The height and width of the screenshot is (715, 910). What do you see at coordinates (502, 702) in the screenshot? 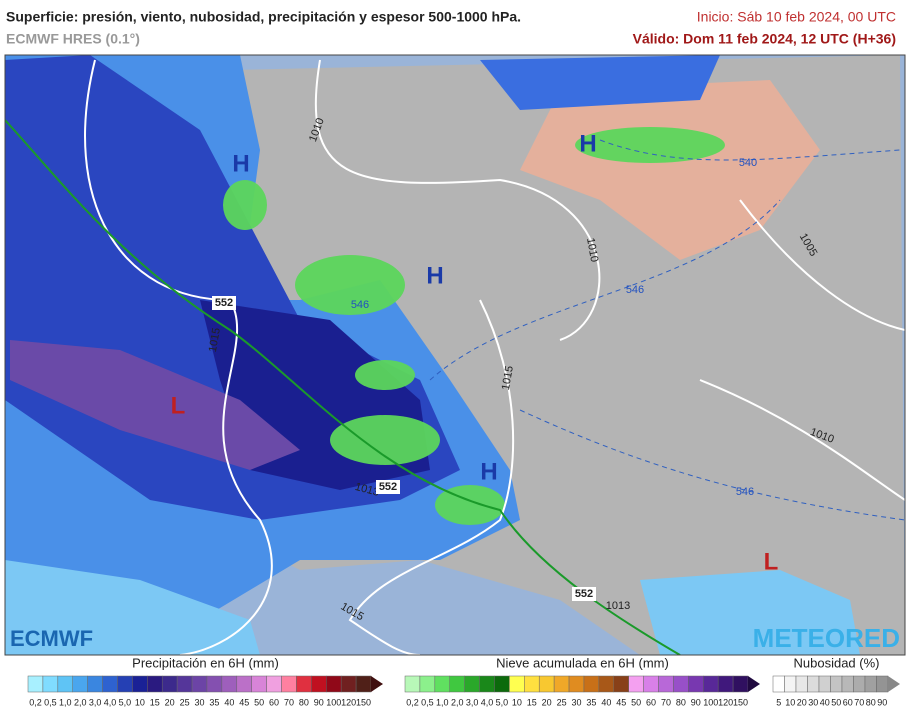
I see `legend-label: 5,0` at bounding box center [502, 702].